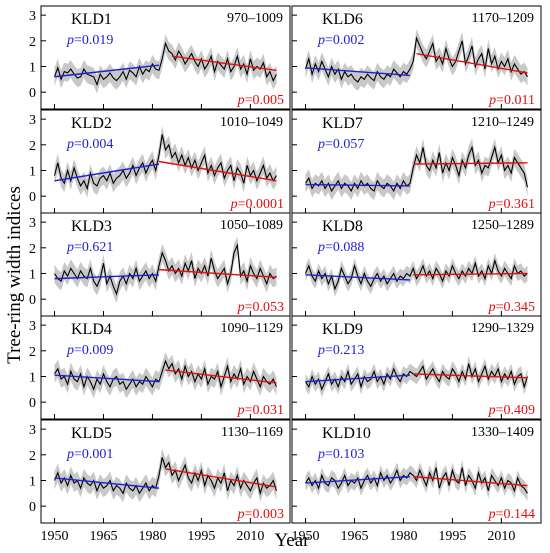  What do you see at coordinates (346, 433) in the screenshot?
I see `site-label: KLD10` at bounding box center [346, 433].